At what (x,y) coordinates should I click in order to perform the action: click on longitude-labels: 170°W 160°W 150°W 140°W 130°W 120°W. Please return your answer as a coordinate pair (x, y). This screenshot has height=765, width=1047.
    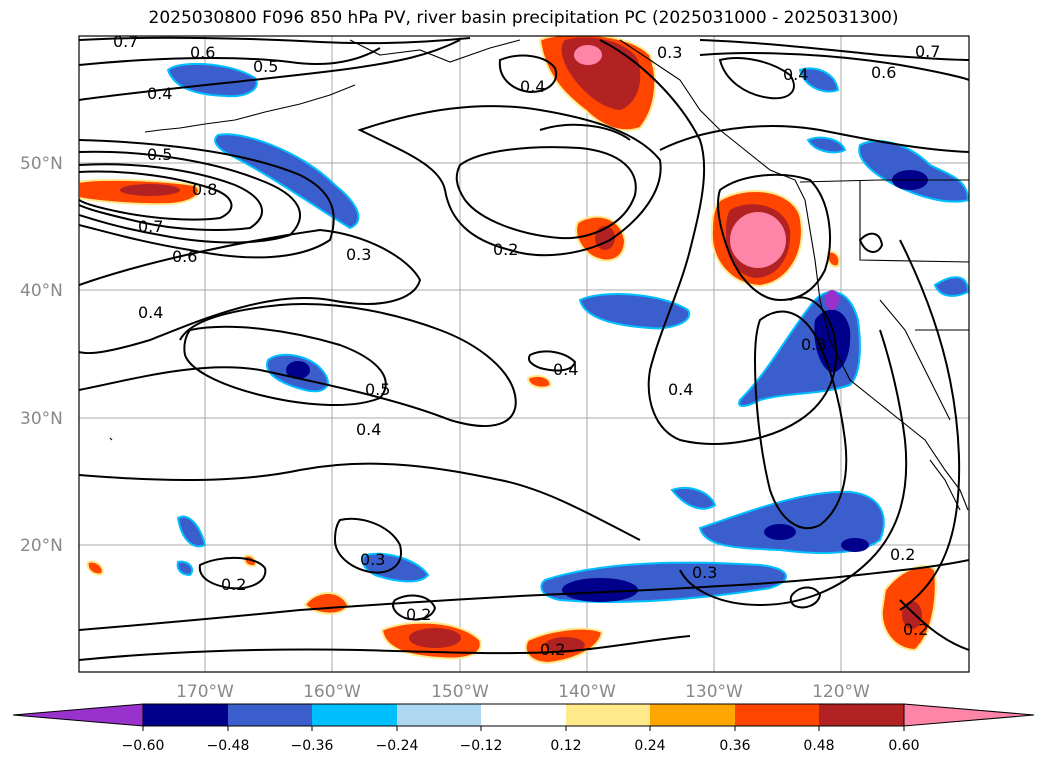
    Looking at the image, I should click on (523, 692).